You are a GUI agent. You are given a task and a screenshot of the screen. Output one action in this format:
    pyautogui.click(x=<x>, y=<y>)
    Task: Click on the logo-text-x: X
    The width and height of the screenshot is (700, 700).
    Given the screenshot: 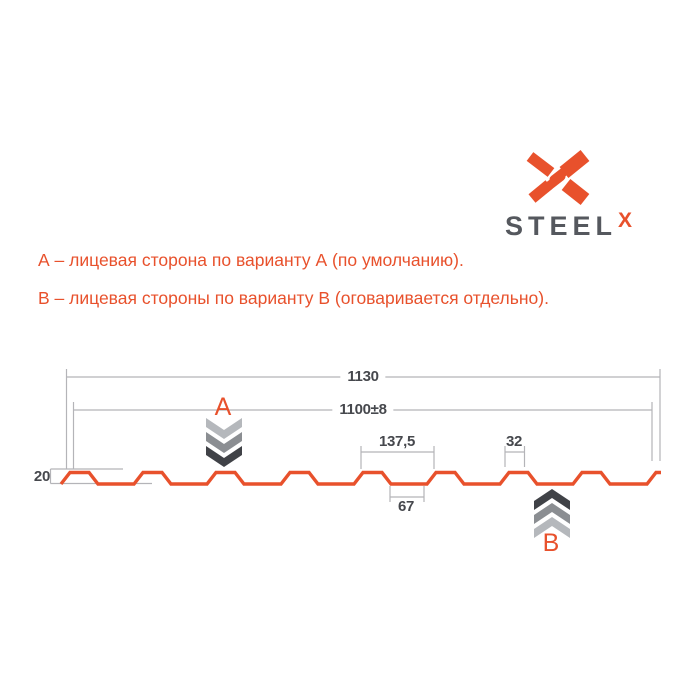 What is the action you would take?
    pyautogui.click(x=625, y=220)
    